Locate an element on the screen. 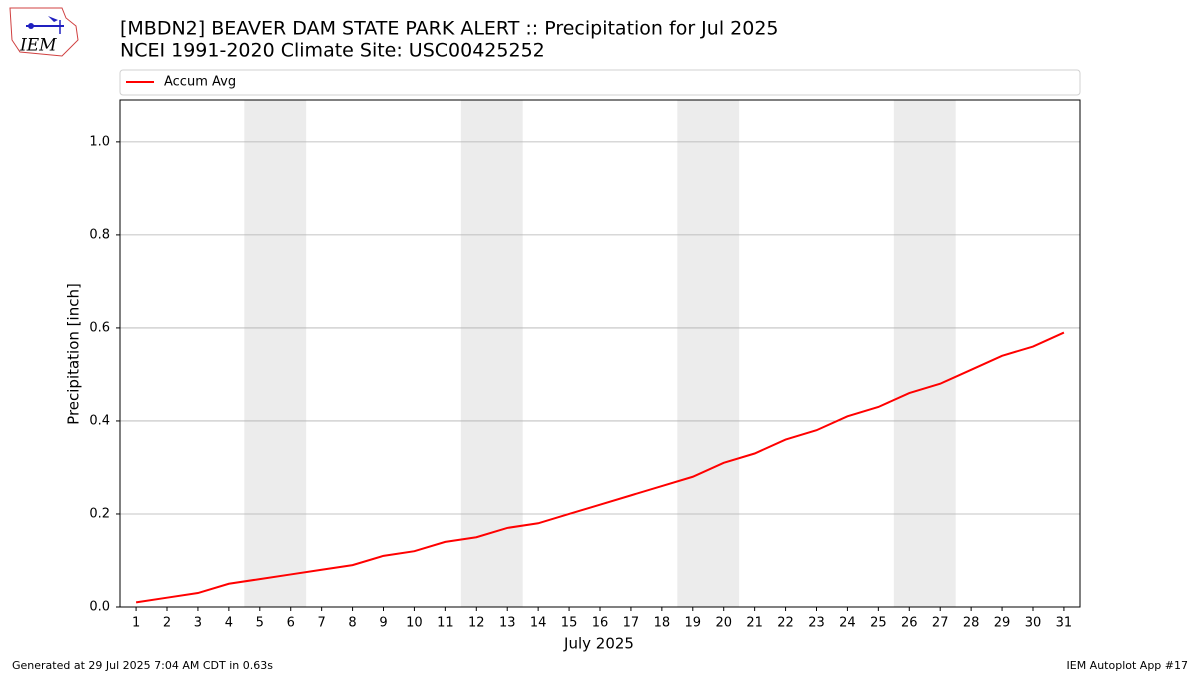 The width and height of the screenshot is (1200, 675). y-tick-label: 0.0 is located at coordinates (99, 607).